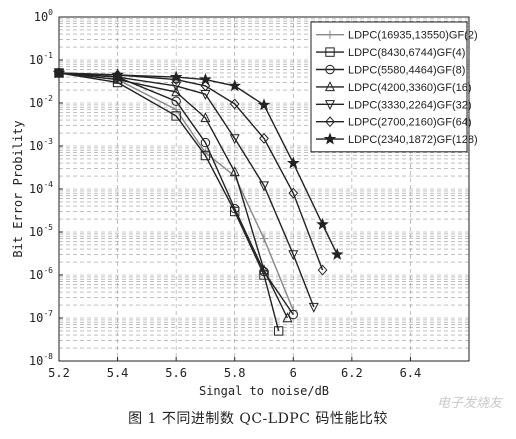 The height and width of the screenshot is (439, 516). What do you see at coordinates (59, 373) in the screenshot?
I see `x-tick-label: 5.2` at bounding box center [59, 373].